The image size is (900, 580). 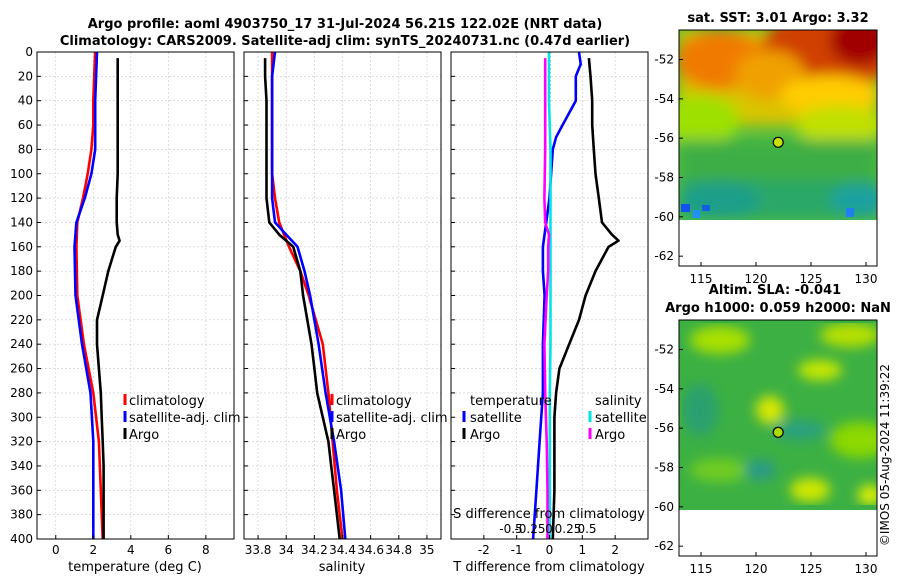 I want to click on sst-argo-marker, so click(x=778, y=142).